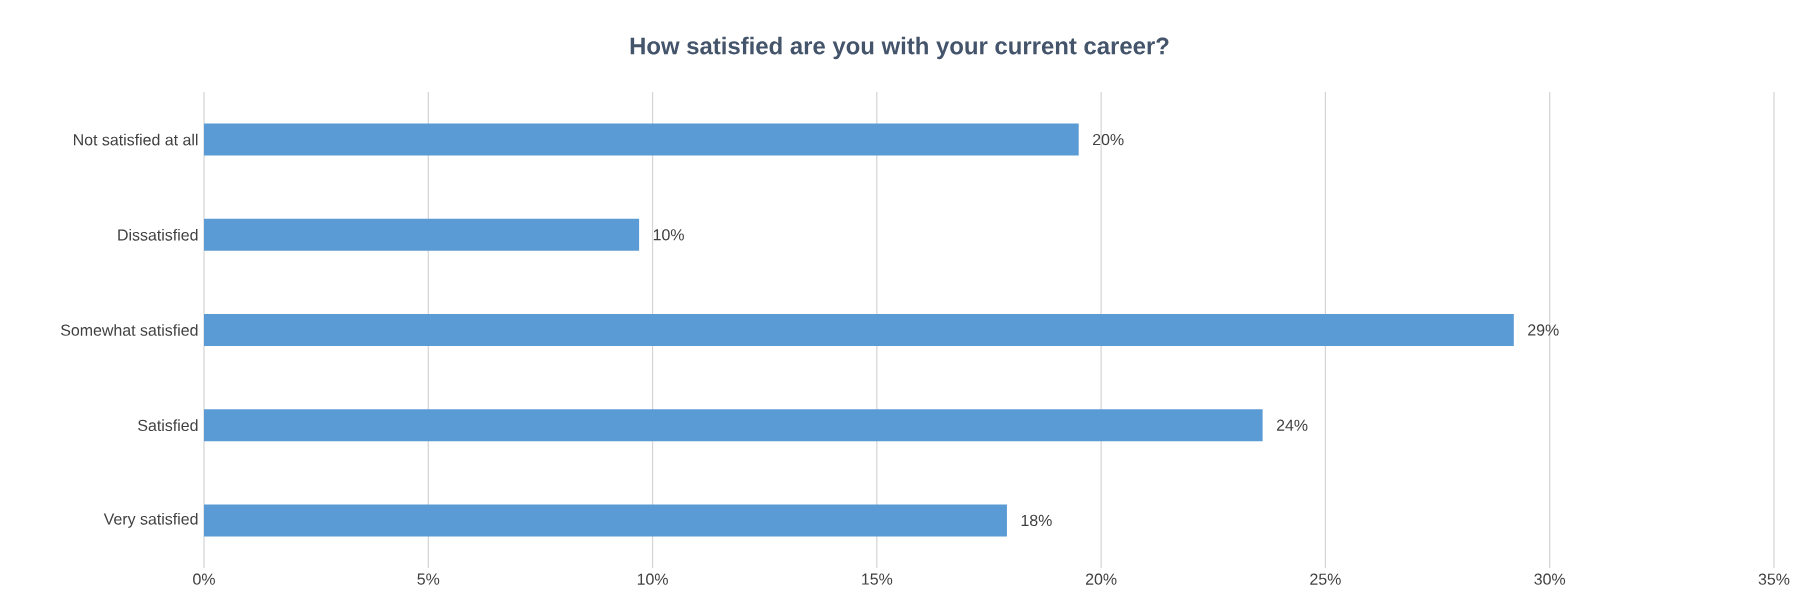 This screenshot has width=1799, height=611. Describe the element at coordinates (652, 579) in the screenshot. I see `x-tick-label: 10%` at that location.